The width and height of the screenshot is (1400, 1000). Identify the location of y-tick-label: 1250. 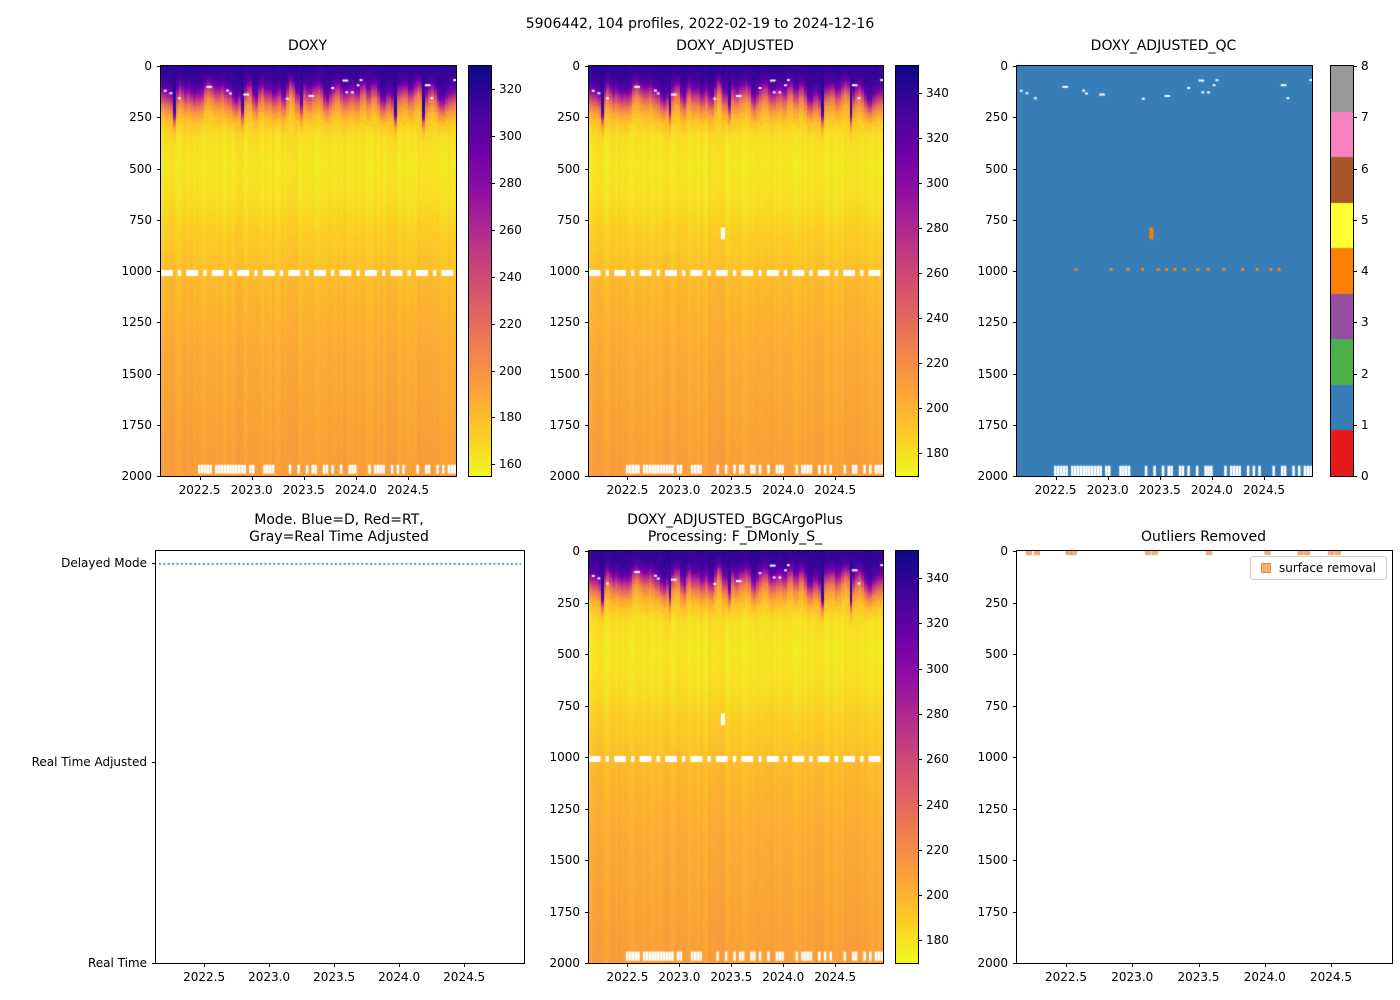
(564, 808).